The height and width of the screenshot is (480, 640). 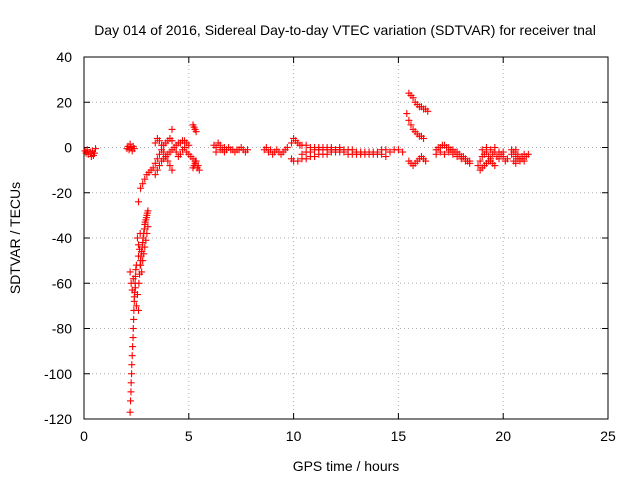 I want to click on x-tick-label: 0, so click(x=84, y=436).